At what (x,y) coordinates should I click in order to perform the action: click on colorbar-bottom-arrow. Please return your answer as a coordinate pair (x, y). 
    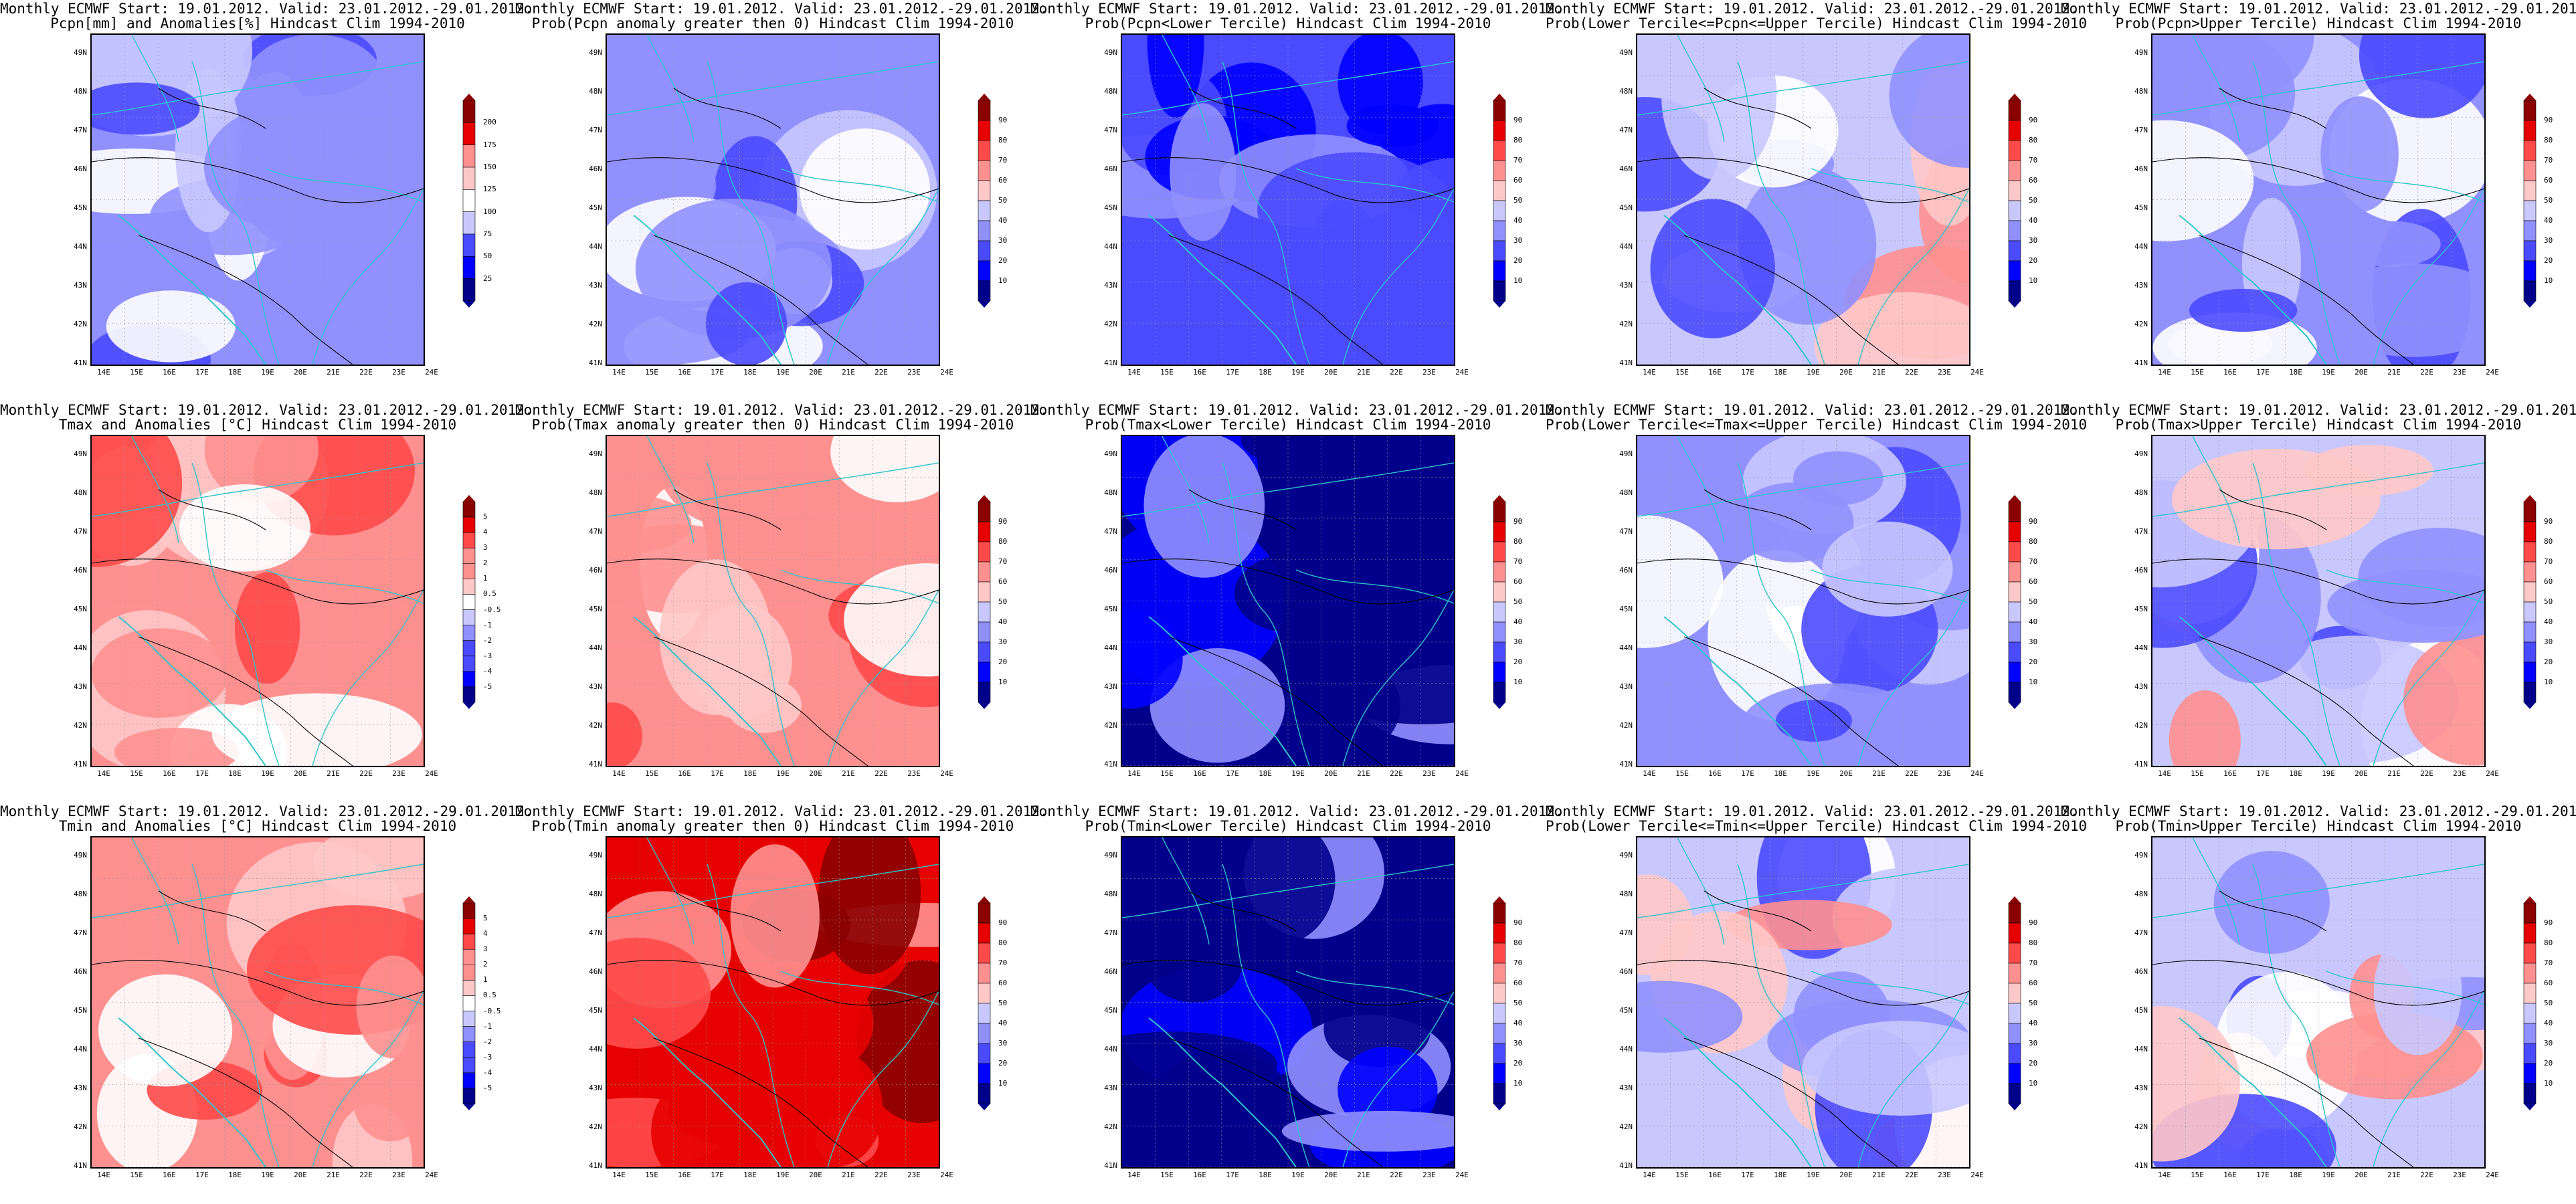
    Looking at the image, I should click on (2530, 304).